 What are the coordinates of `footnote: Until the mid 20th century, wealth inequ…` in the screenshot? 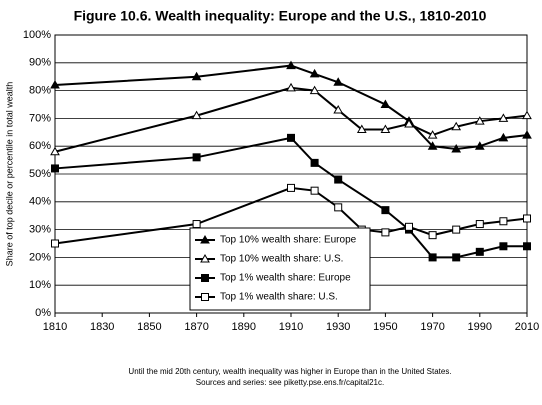 It's located at (289, 371).